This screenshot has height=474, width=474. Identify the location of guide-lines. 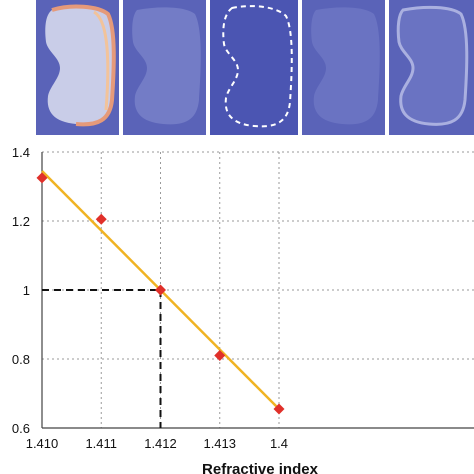
(102, 358).